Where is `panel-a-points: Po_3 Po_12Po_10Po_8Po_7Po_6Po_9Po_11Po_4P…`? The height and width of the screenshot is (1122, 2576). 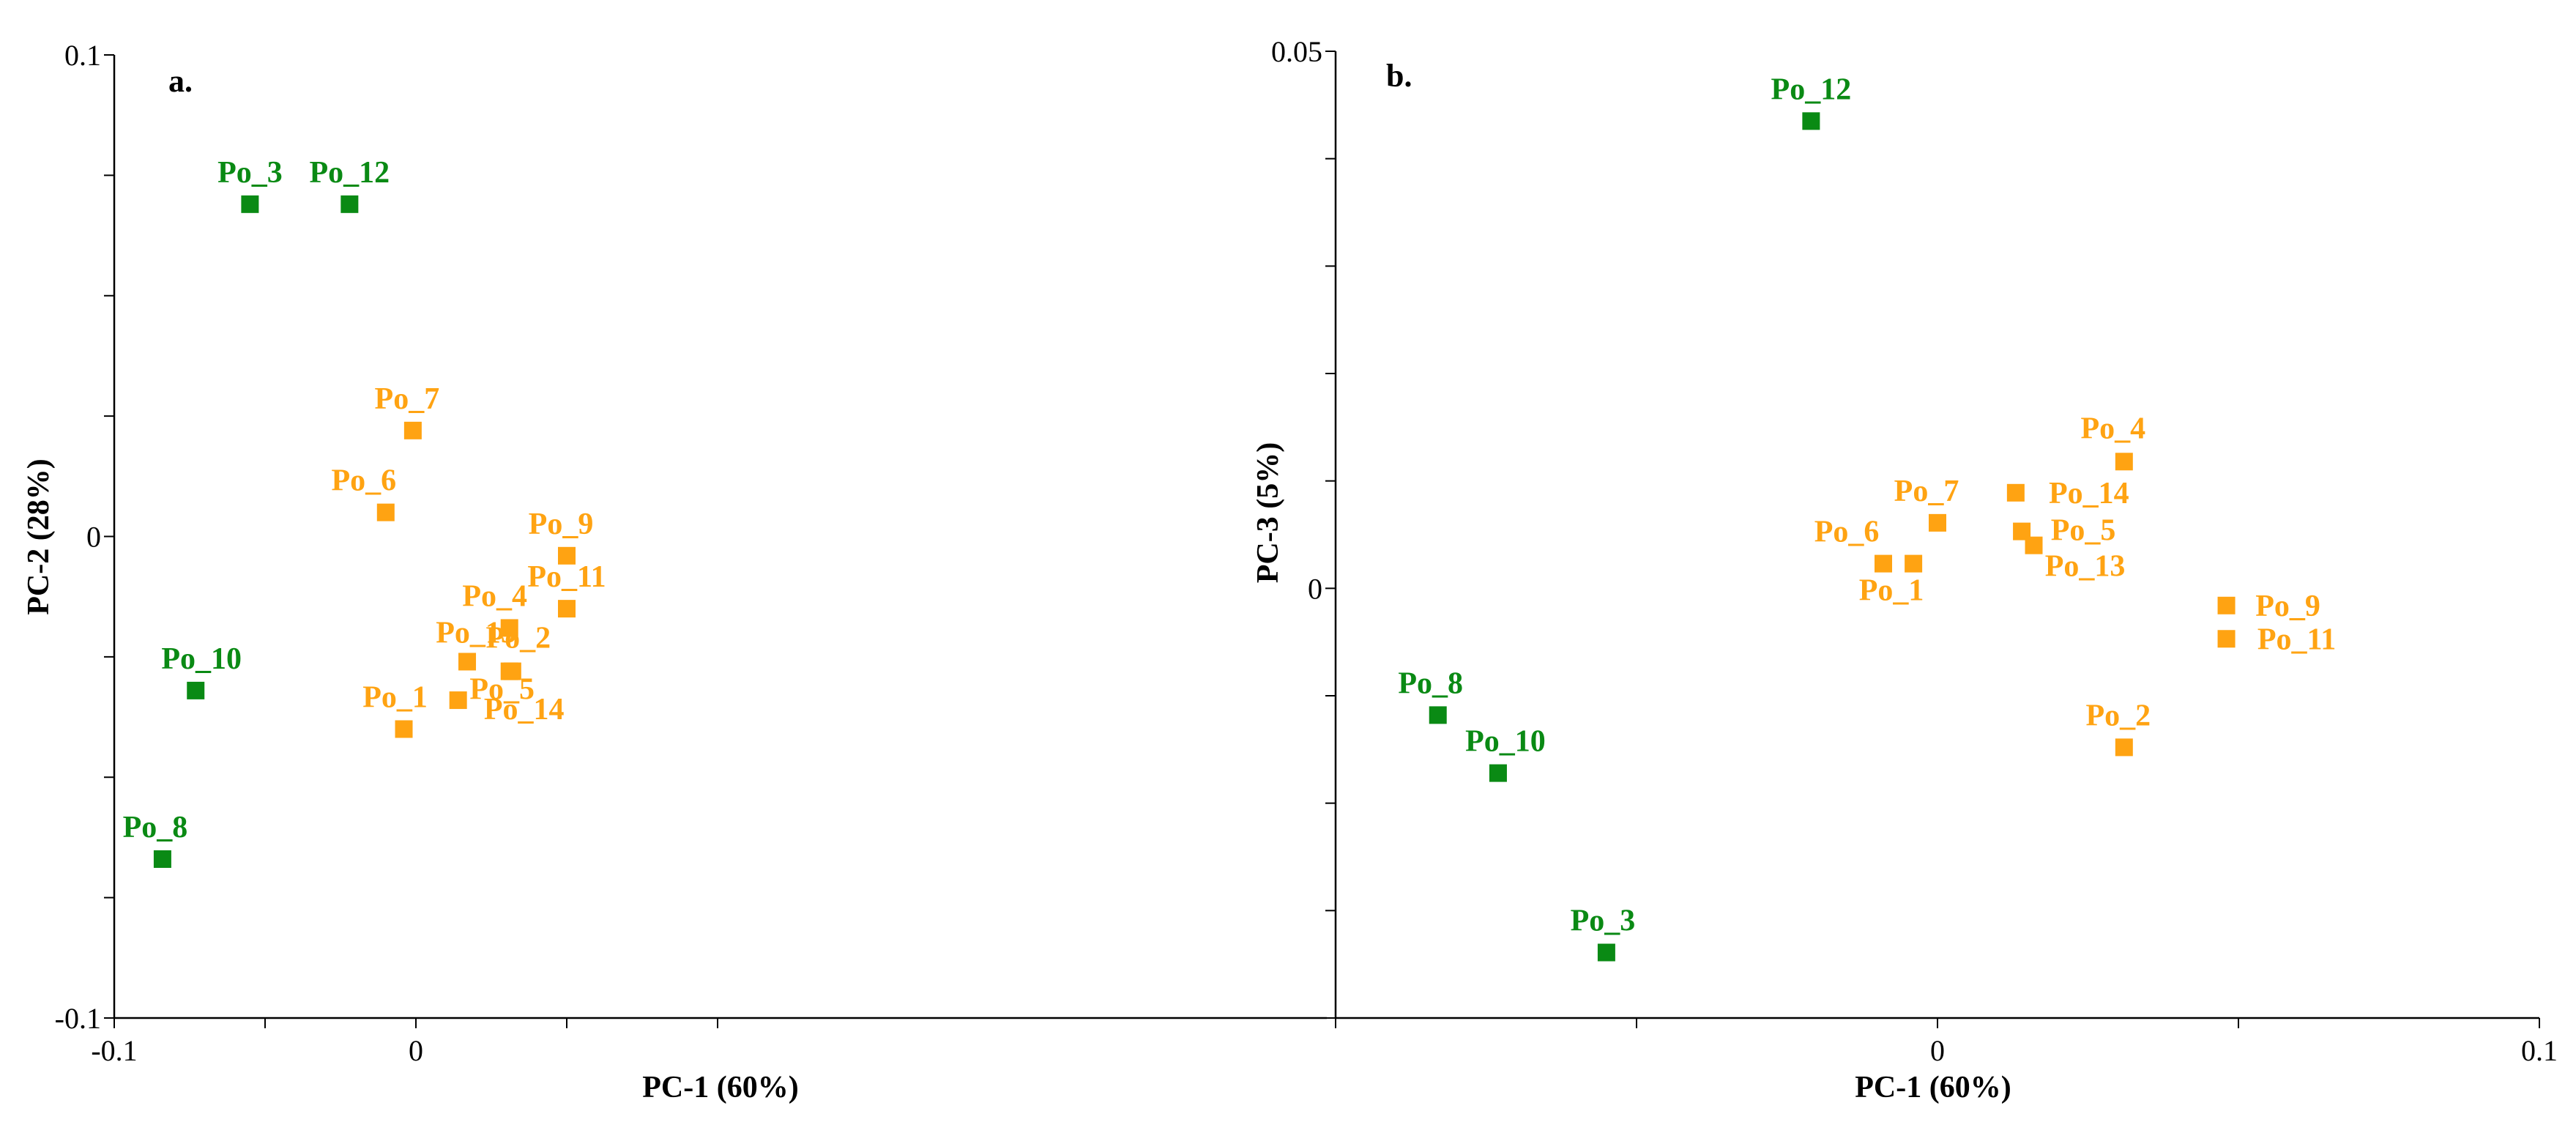 panel-a-points: Po_3 Po_12Po_10Po_8Po_7Po_6Po_9Po_11Po_4P… is located at coordinates (364, 512).